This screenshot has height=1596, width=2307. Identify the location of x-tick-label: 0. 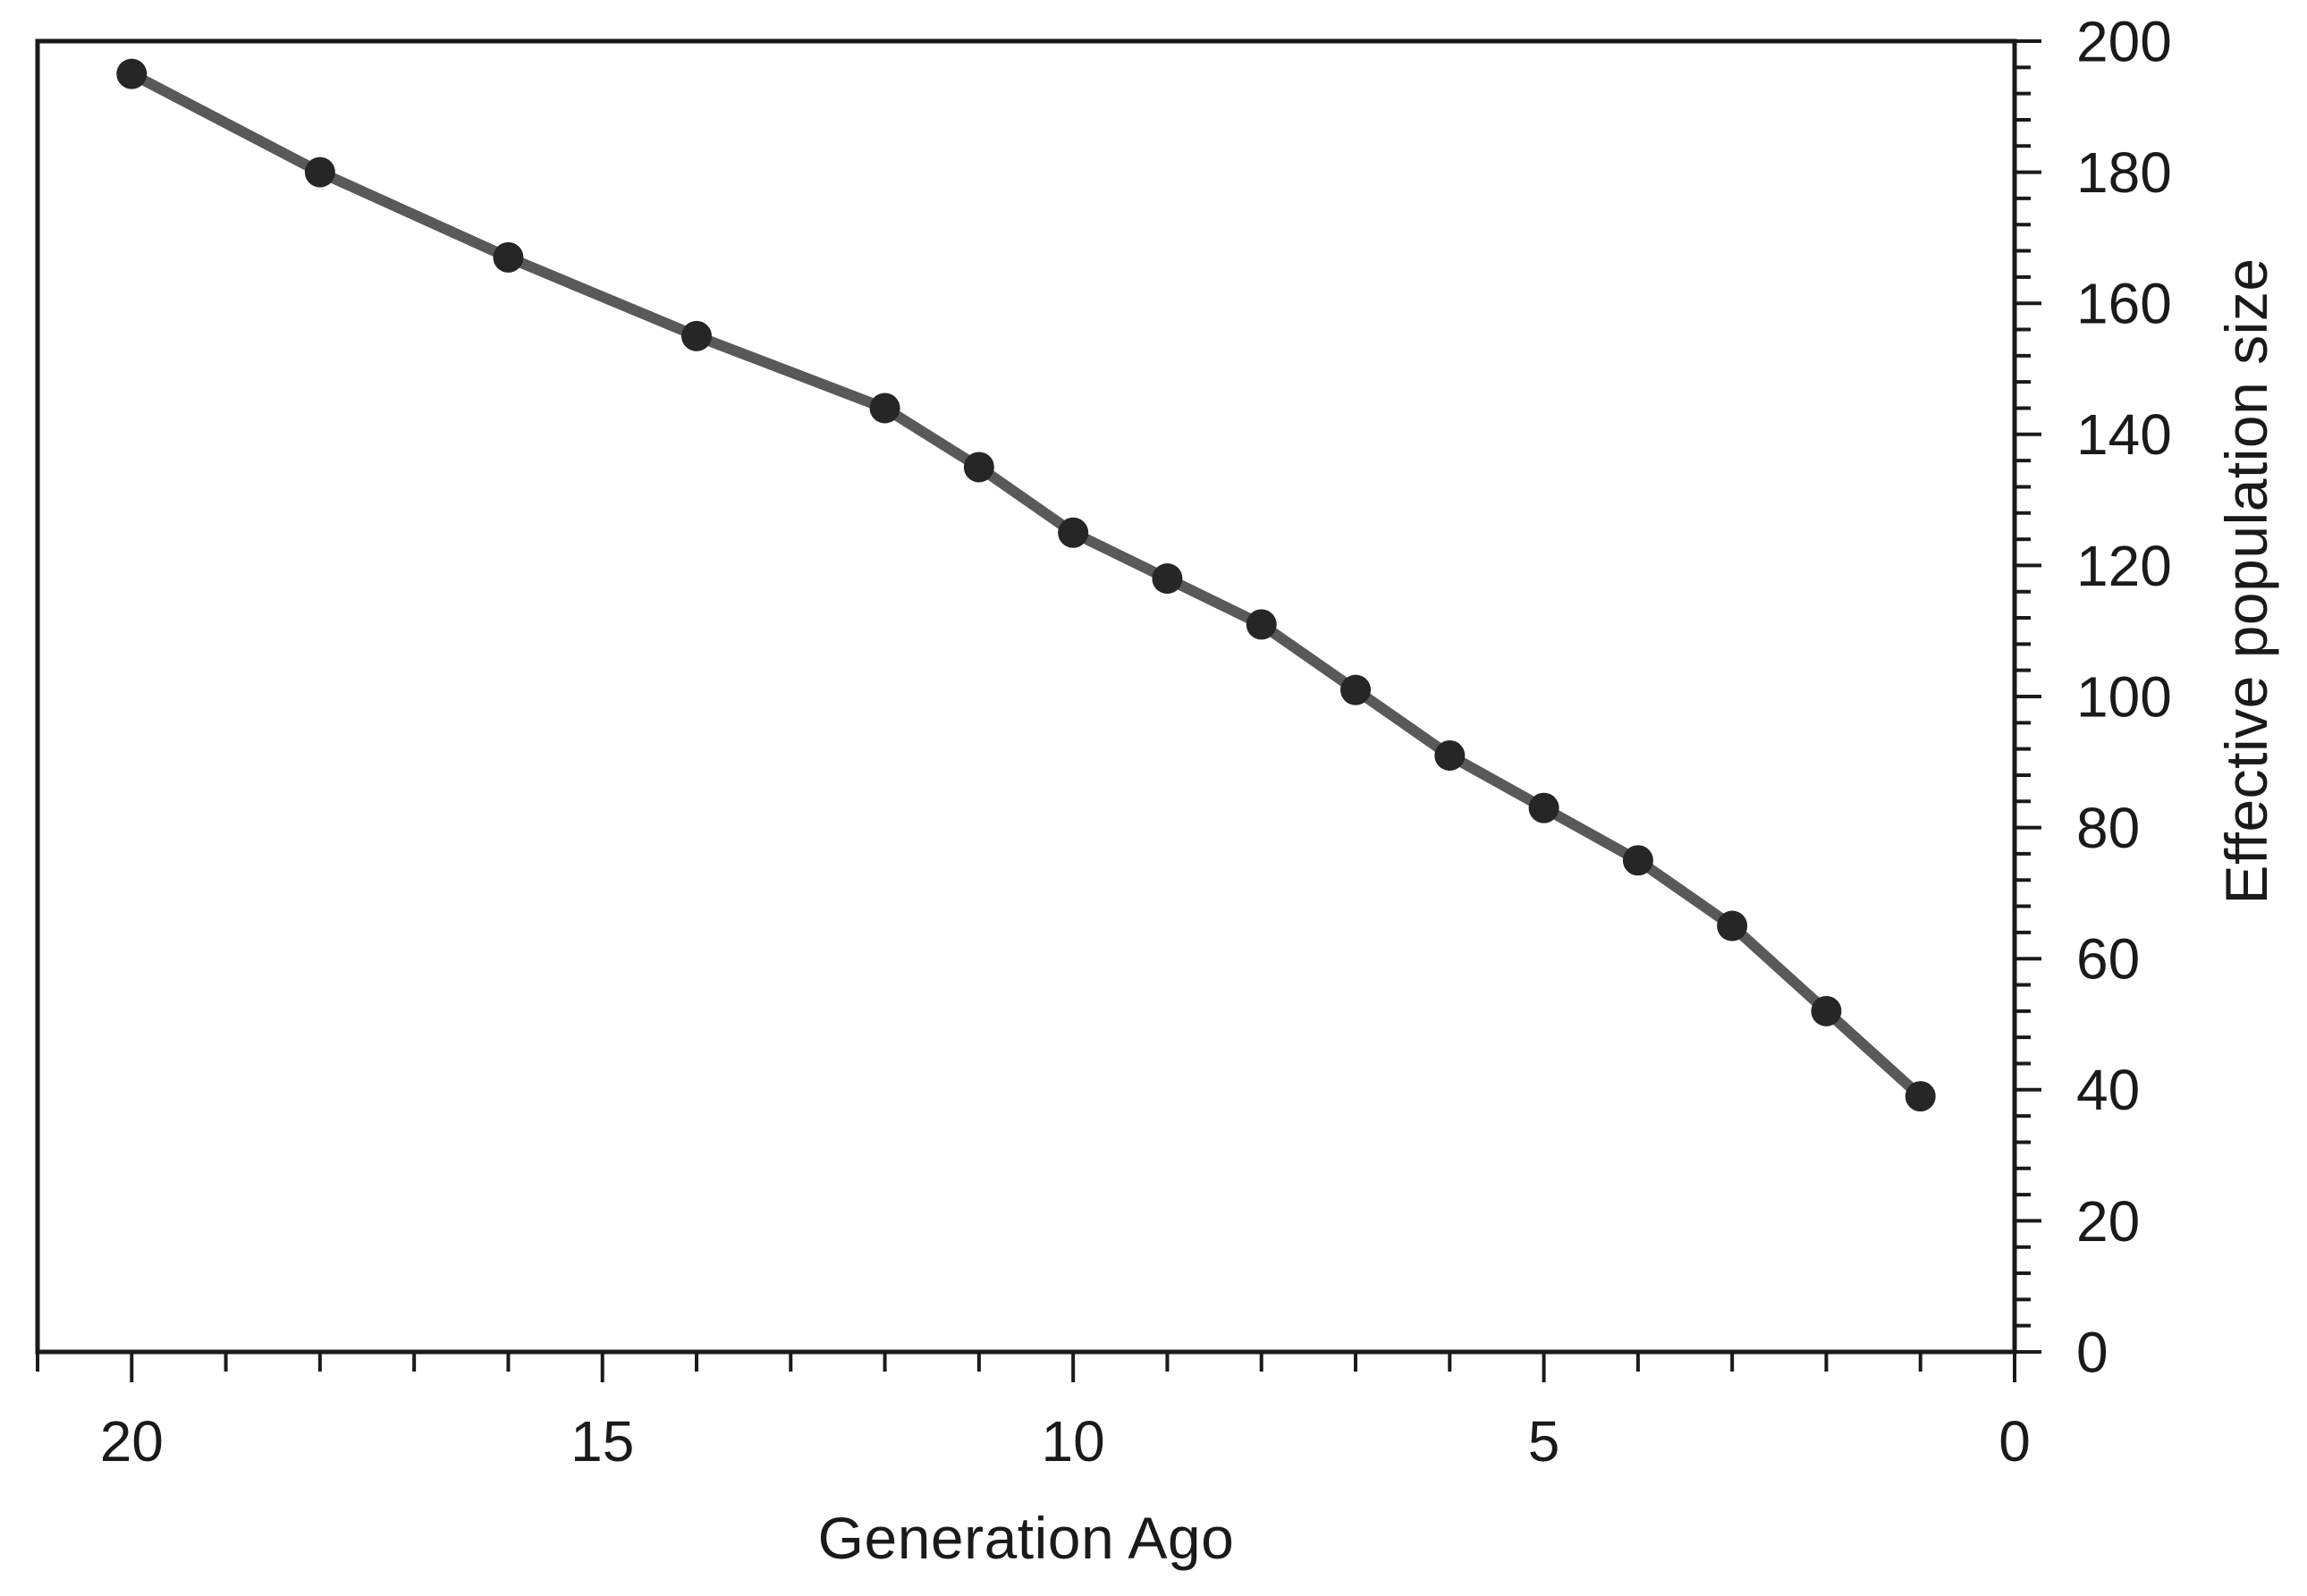
(2015, 1441).